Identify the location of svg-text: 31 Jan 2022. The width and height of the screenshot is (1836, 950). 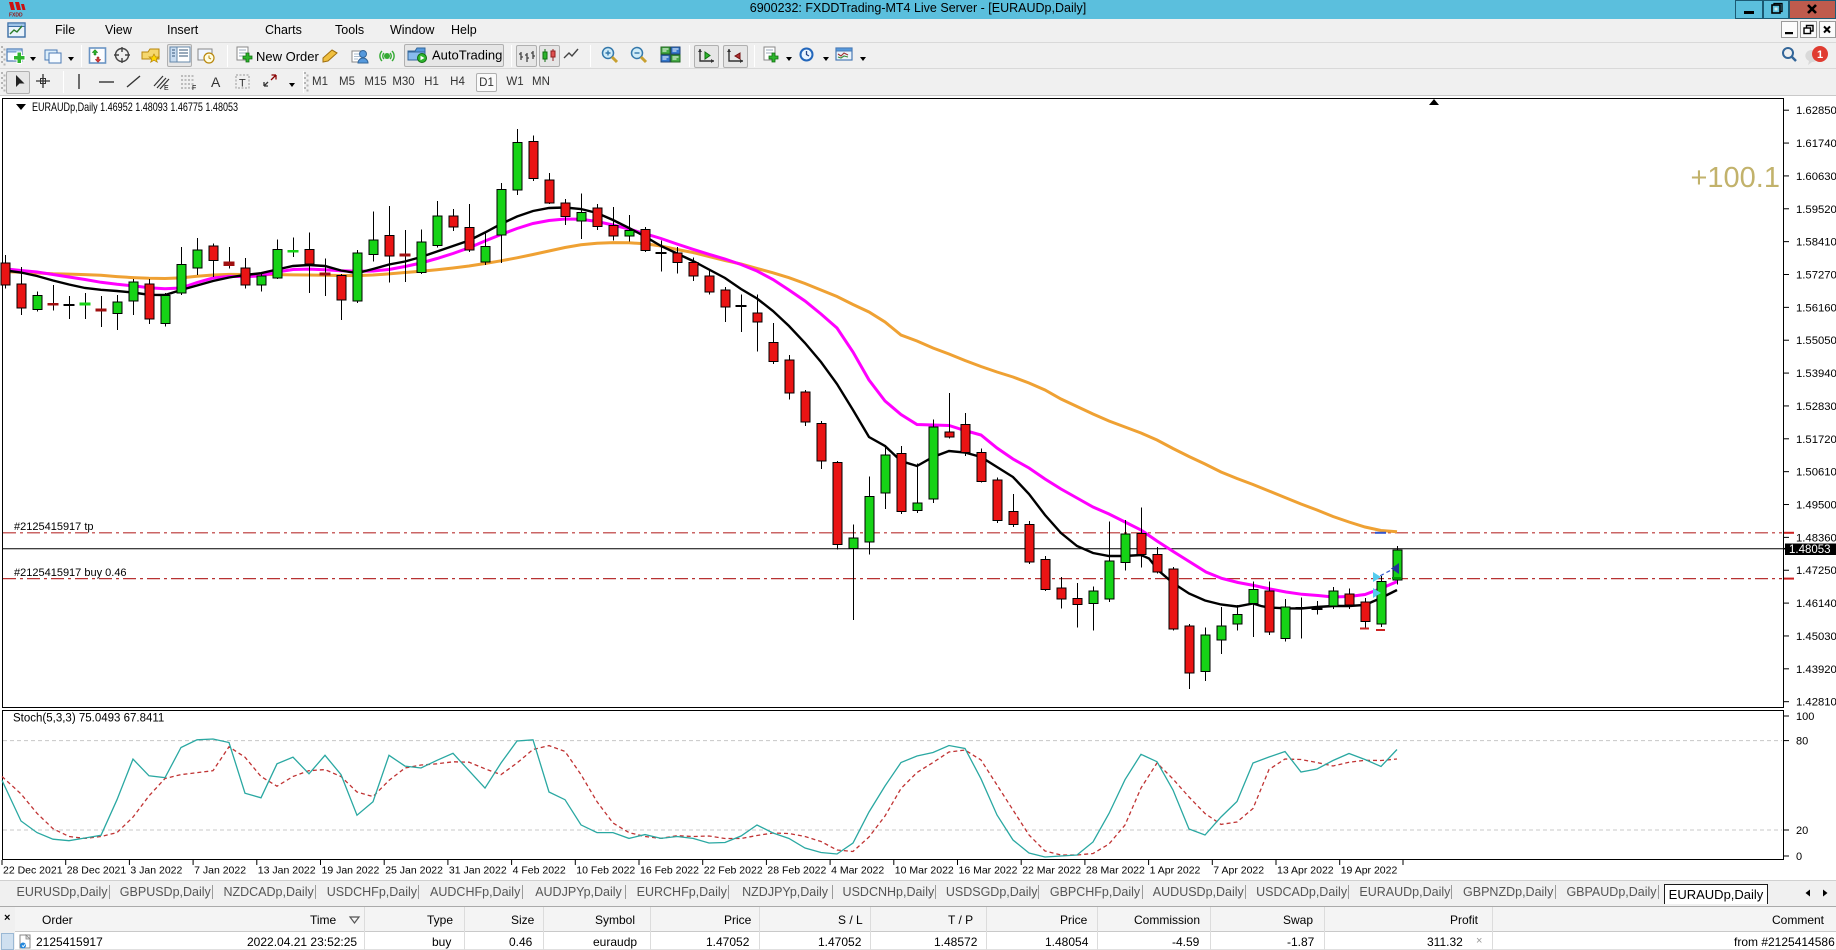
(478, 871).